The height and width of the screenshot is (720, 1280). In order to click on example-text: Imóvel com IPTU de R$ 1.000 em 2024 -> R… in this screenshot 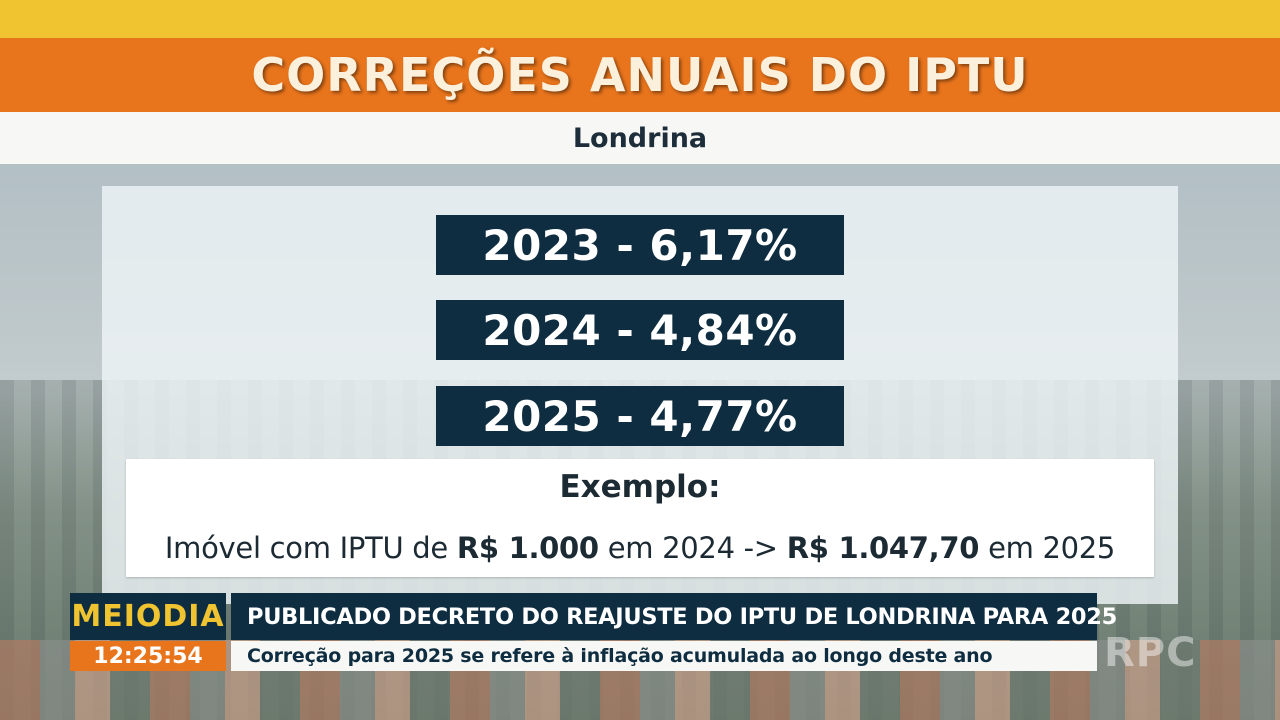, I will do `click(640, 548)`.